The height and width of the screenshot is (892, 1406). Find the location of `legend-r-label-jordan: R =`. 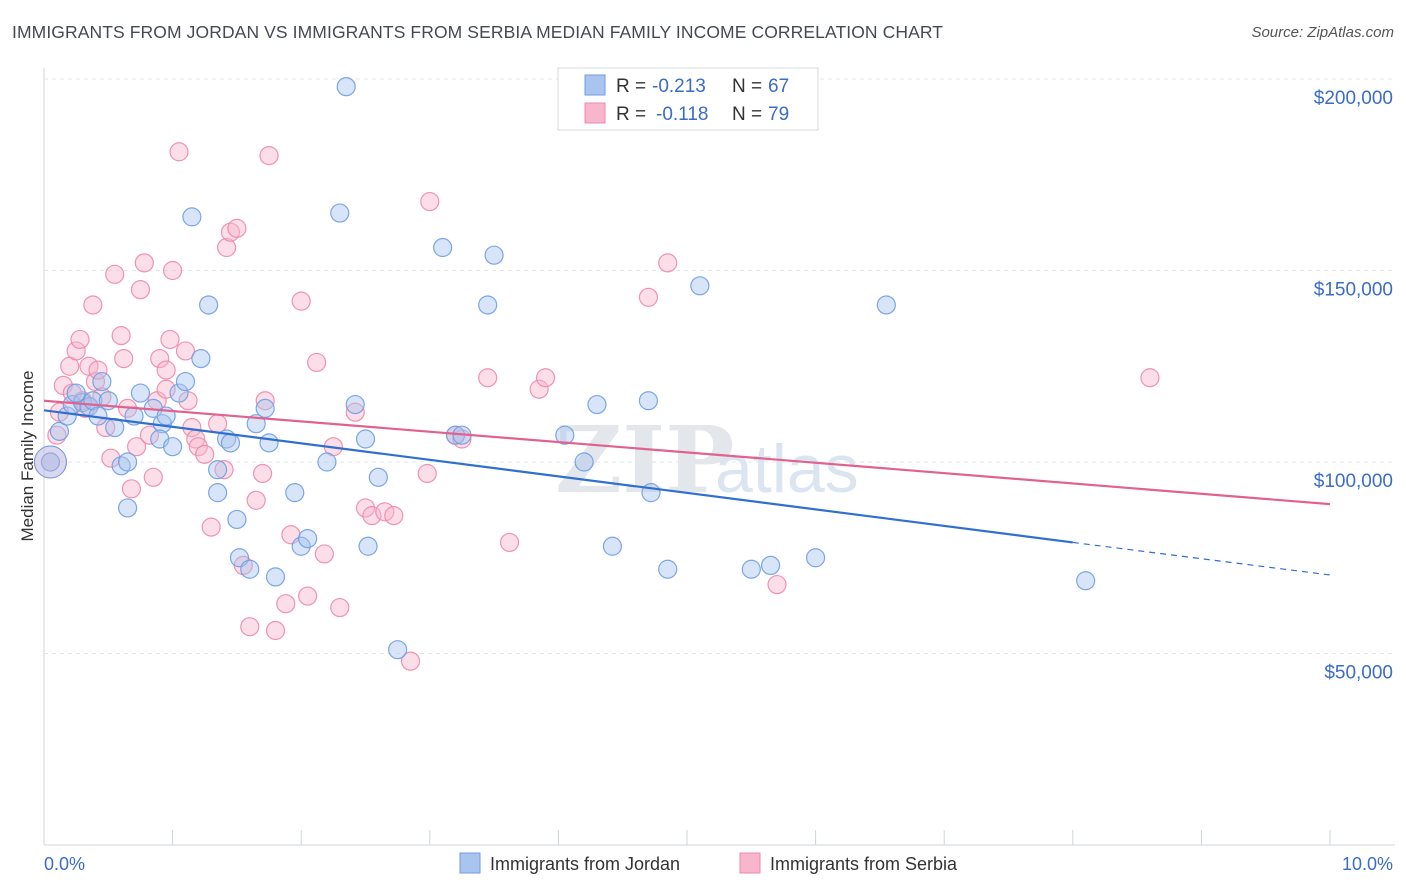

legend-r-label-jordan: R = is located at coordinates (631, 86).